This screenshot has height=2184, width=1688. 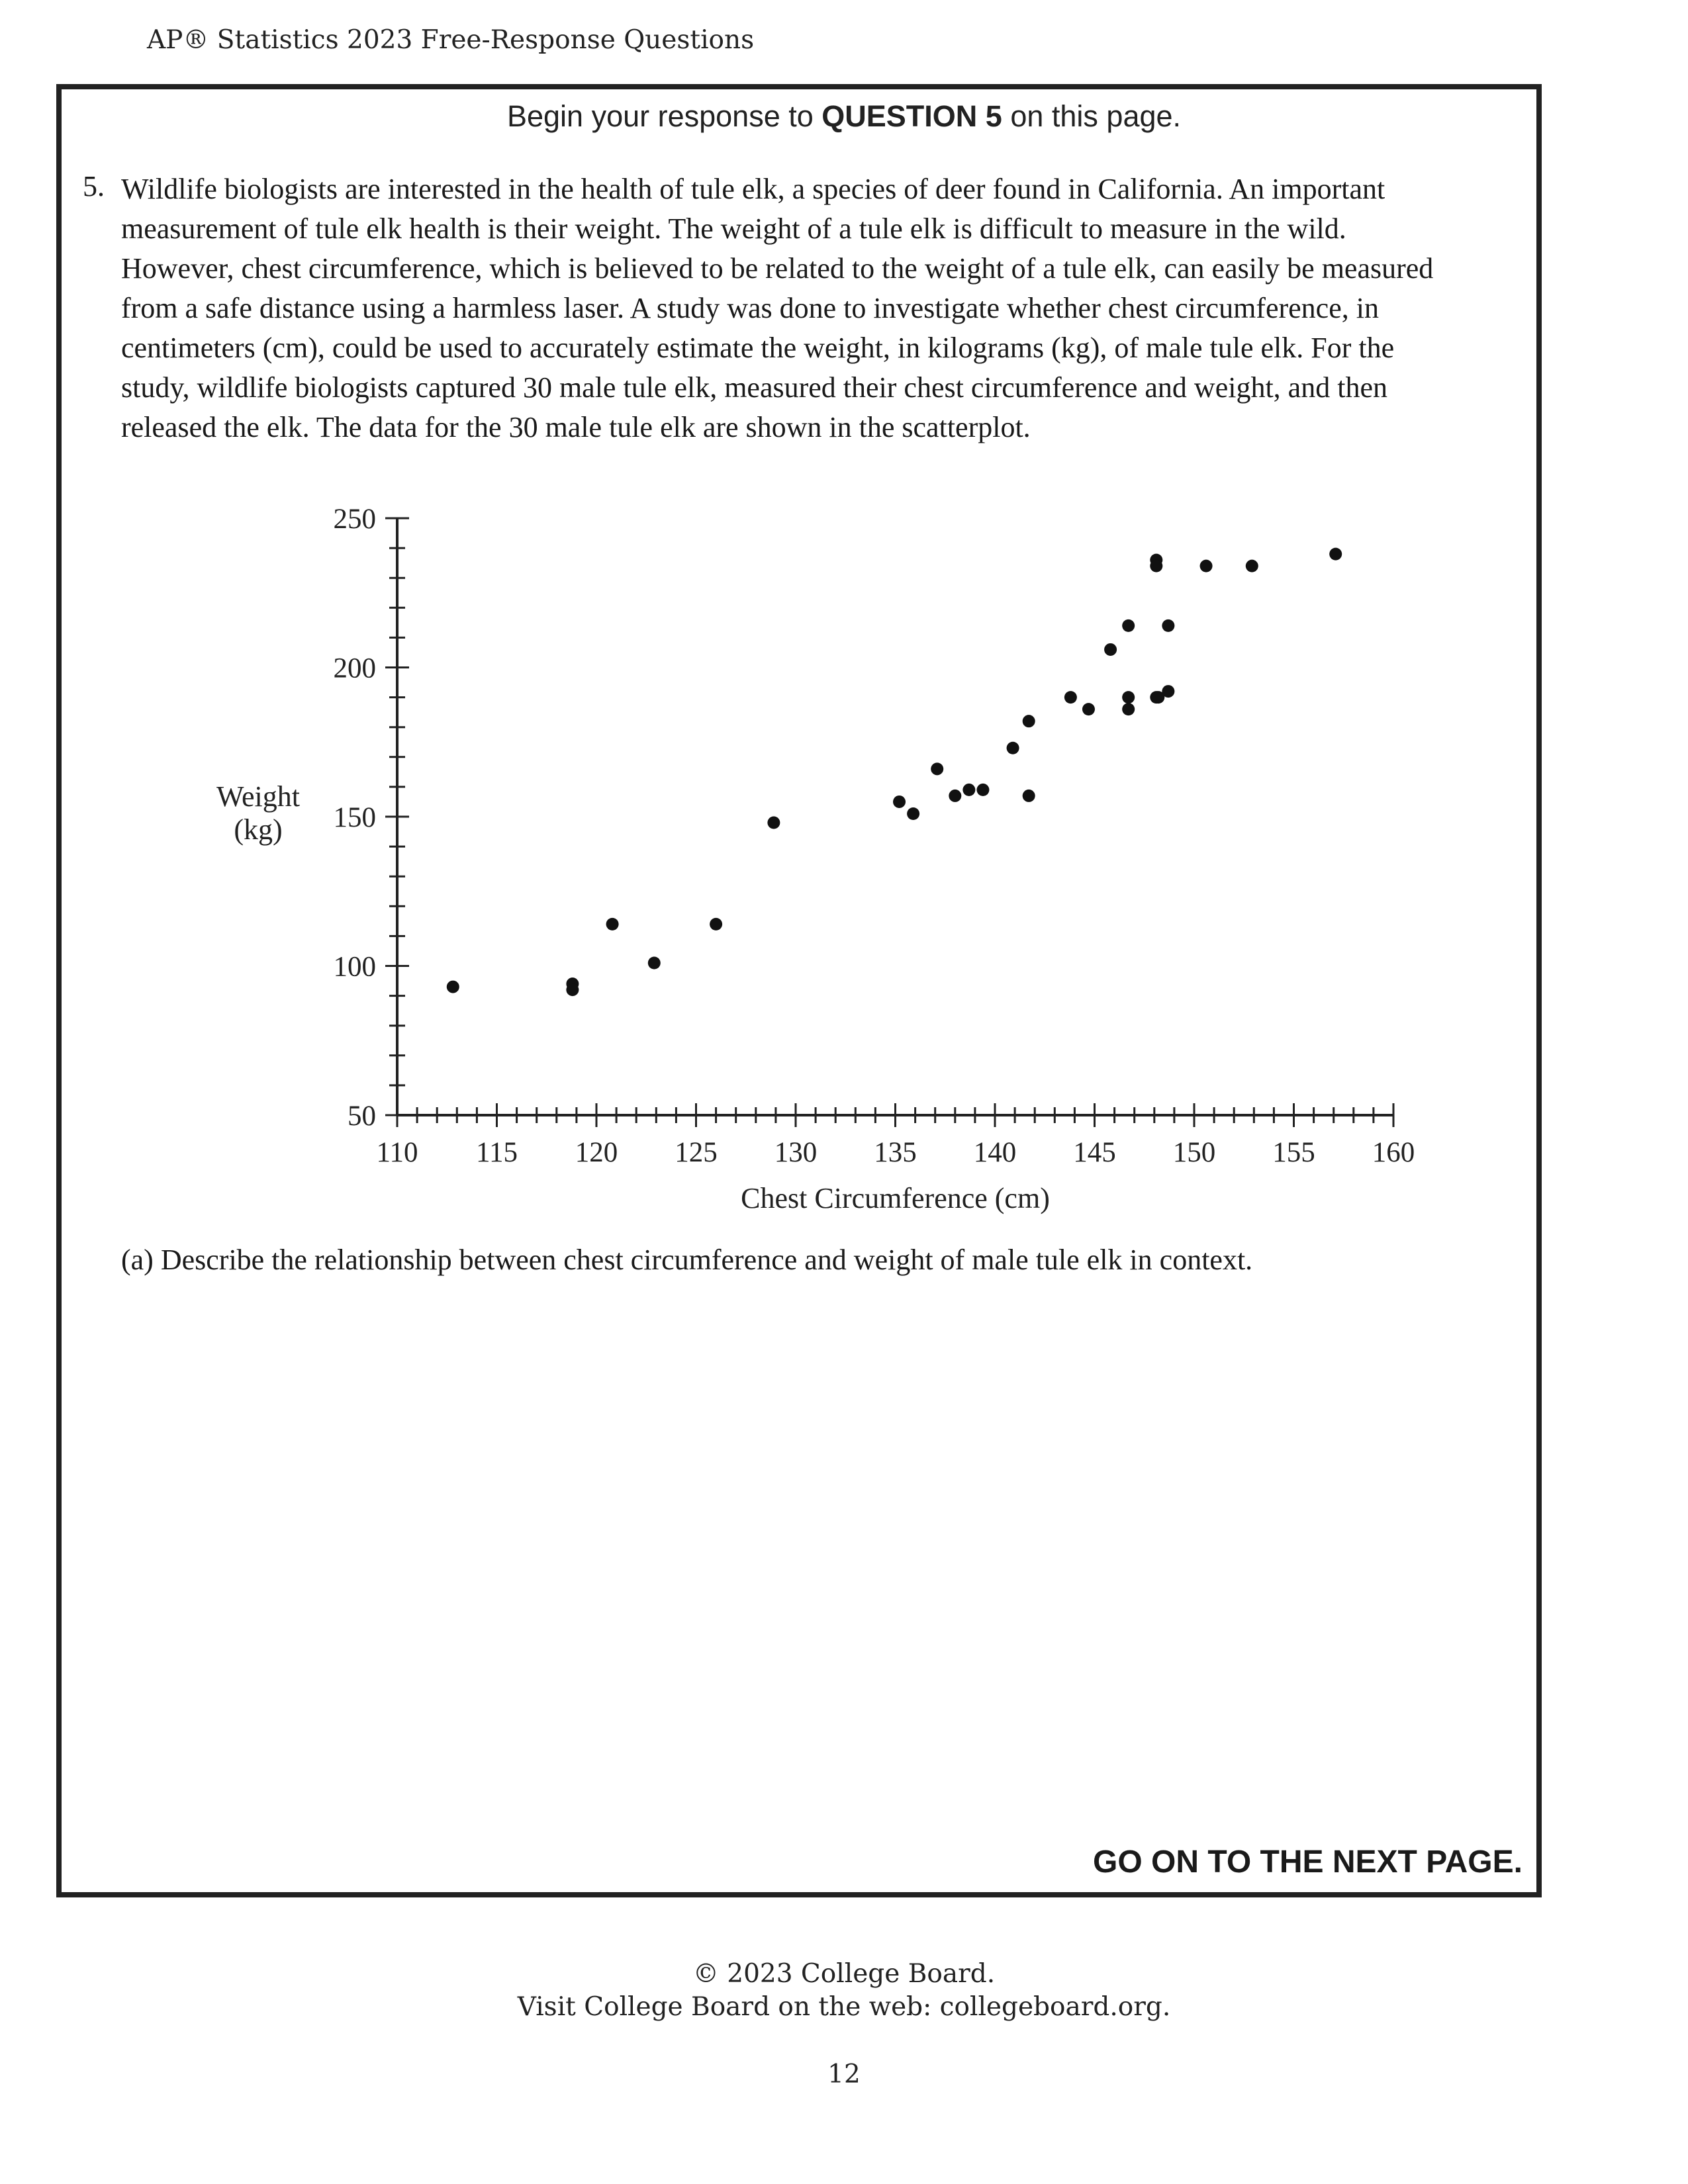 What do you see at coordinates (94, 187) in the screenshot?
I see `question-number: 5.` at bounding box center [94, 187].